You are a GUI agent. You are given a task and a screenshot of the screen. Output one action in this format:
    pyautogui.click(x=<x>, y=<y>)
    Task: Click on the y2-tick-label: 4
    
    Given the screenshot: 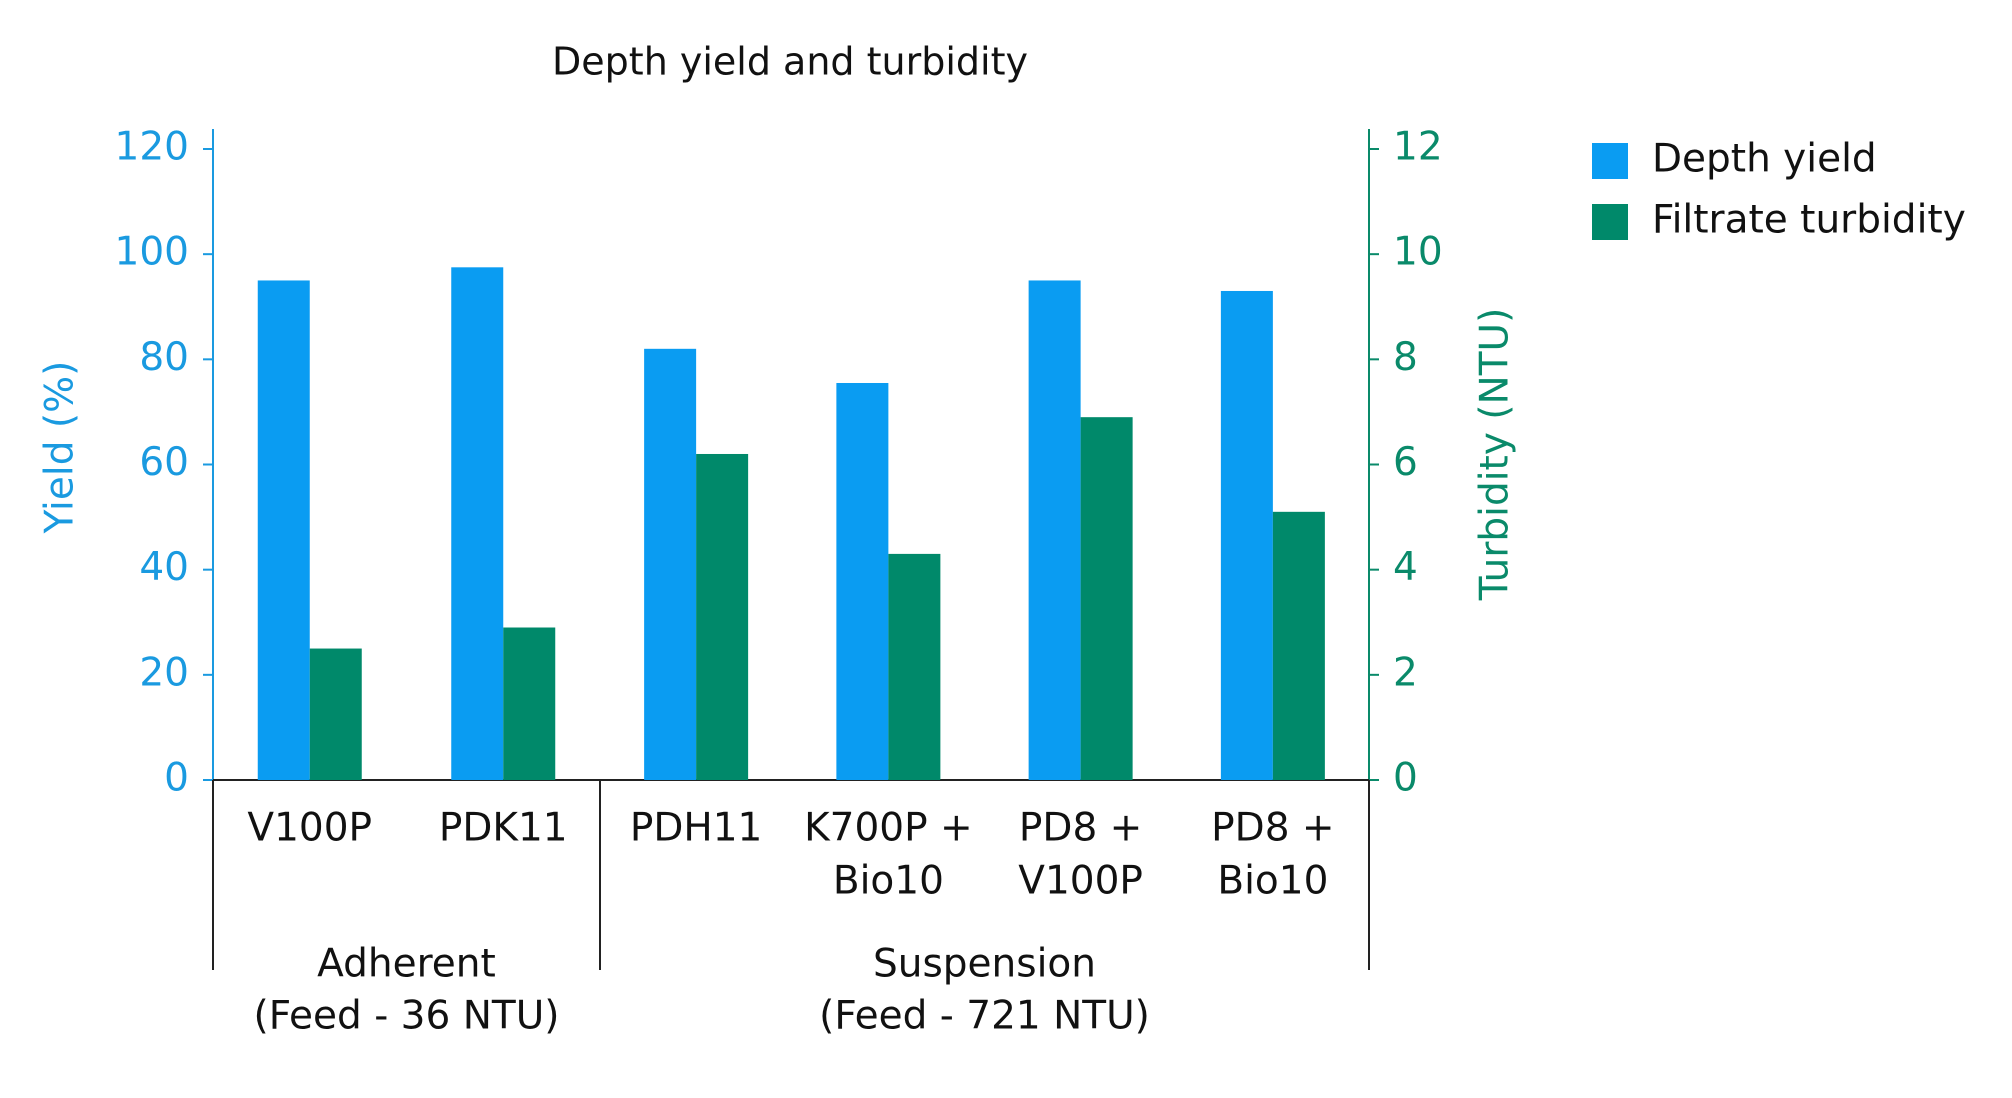 What is the action you would take?
    pyautogui.click(x=1405, y=567)
    